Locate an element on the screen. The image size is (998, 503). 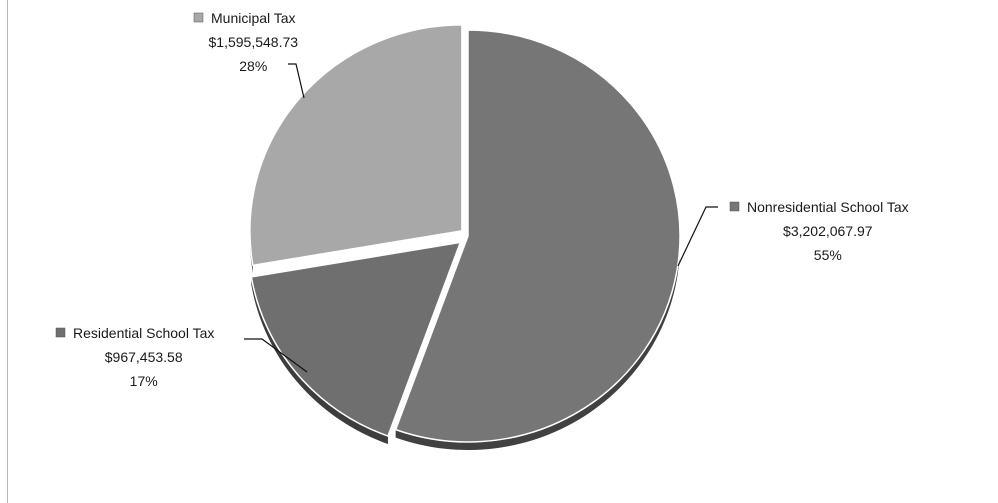
leader-line-nonresidential-school-tax is located at coordinates (697, 236).